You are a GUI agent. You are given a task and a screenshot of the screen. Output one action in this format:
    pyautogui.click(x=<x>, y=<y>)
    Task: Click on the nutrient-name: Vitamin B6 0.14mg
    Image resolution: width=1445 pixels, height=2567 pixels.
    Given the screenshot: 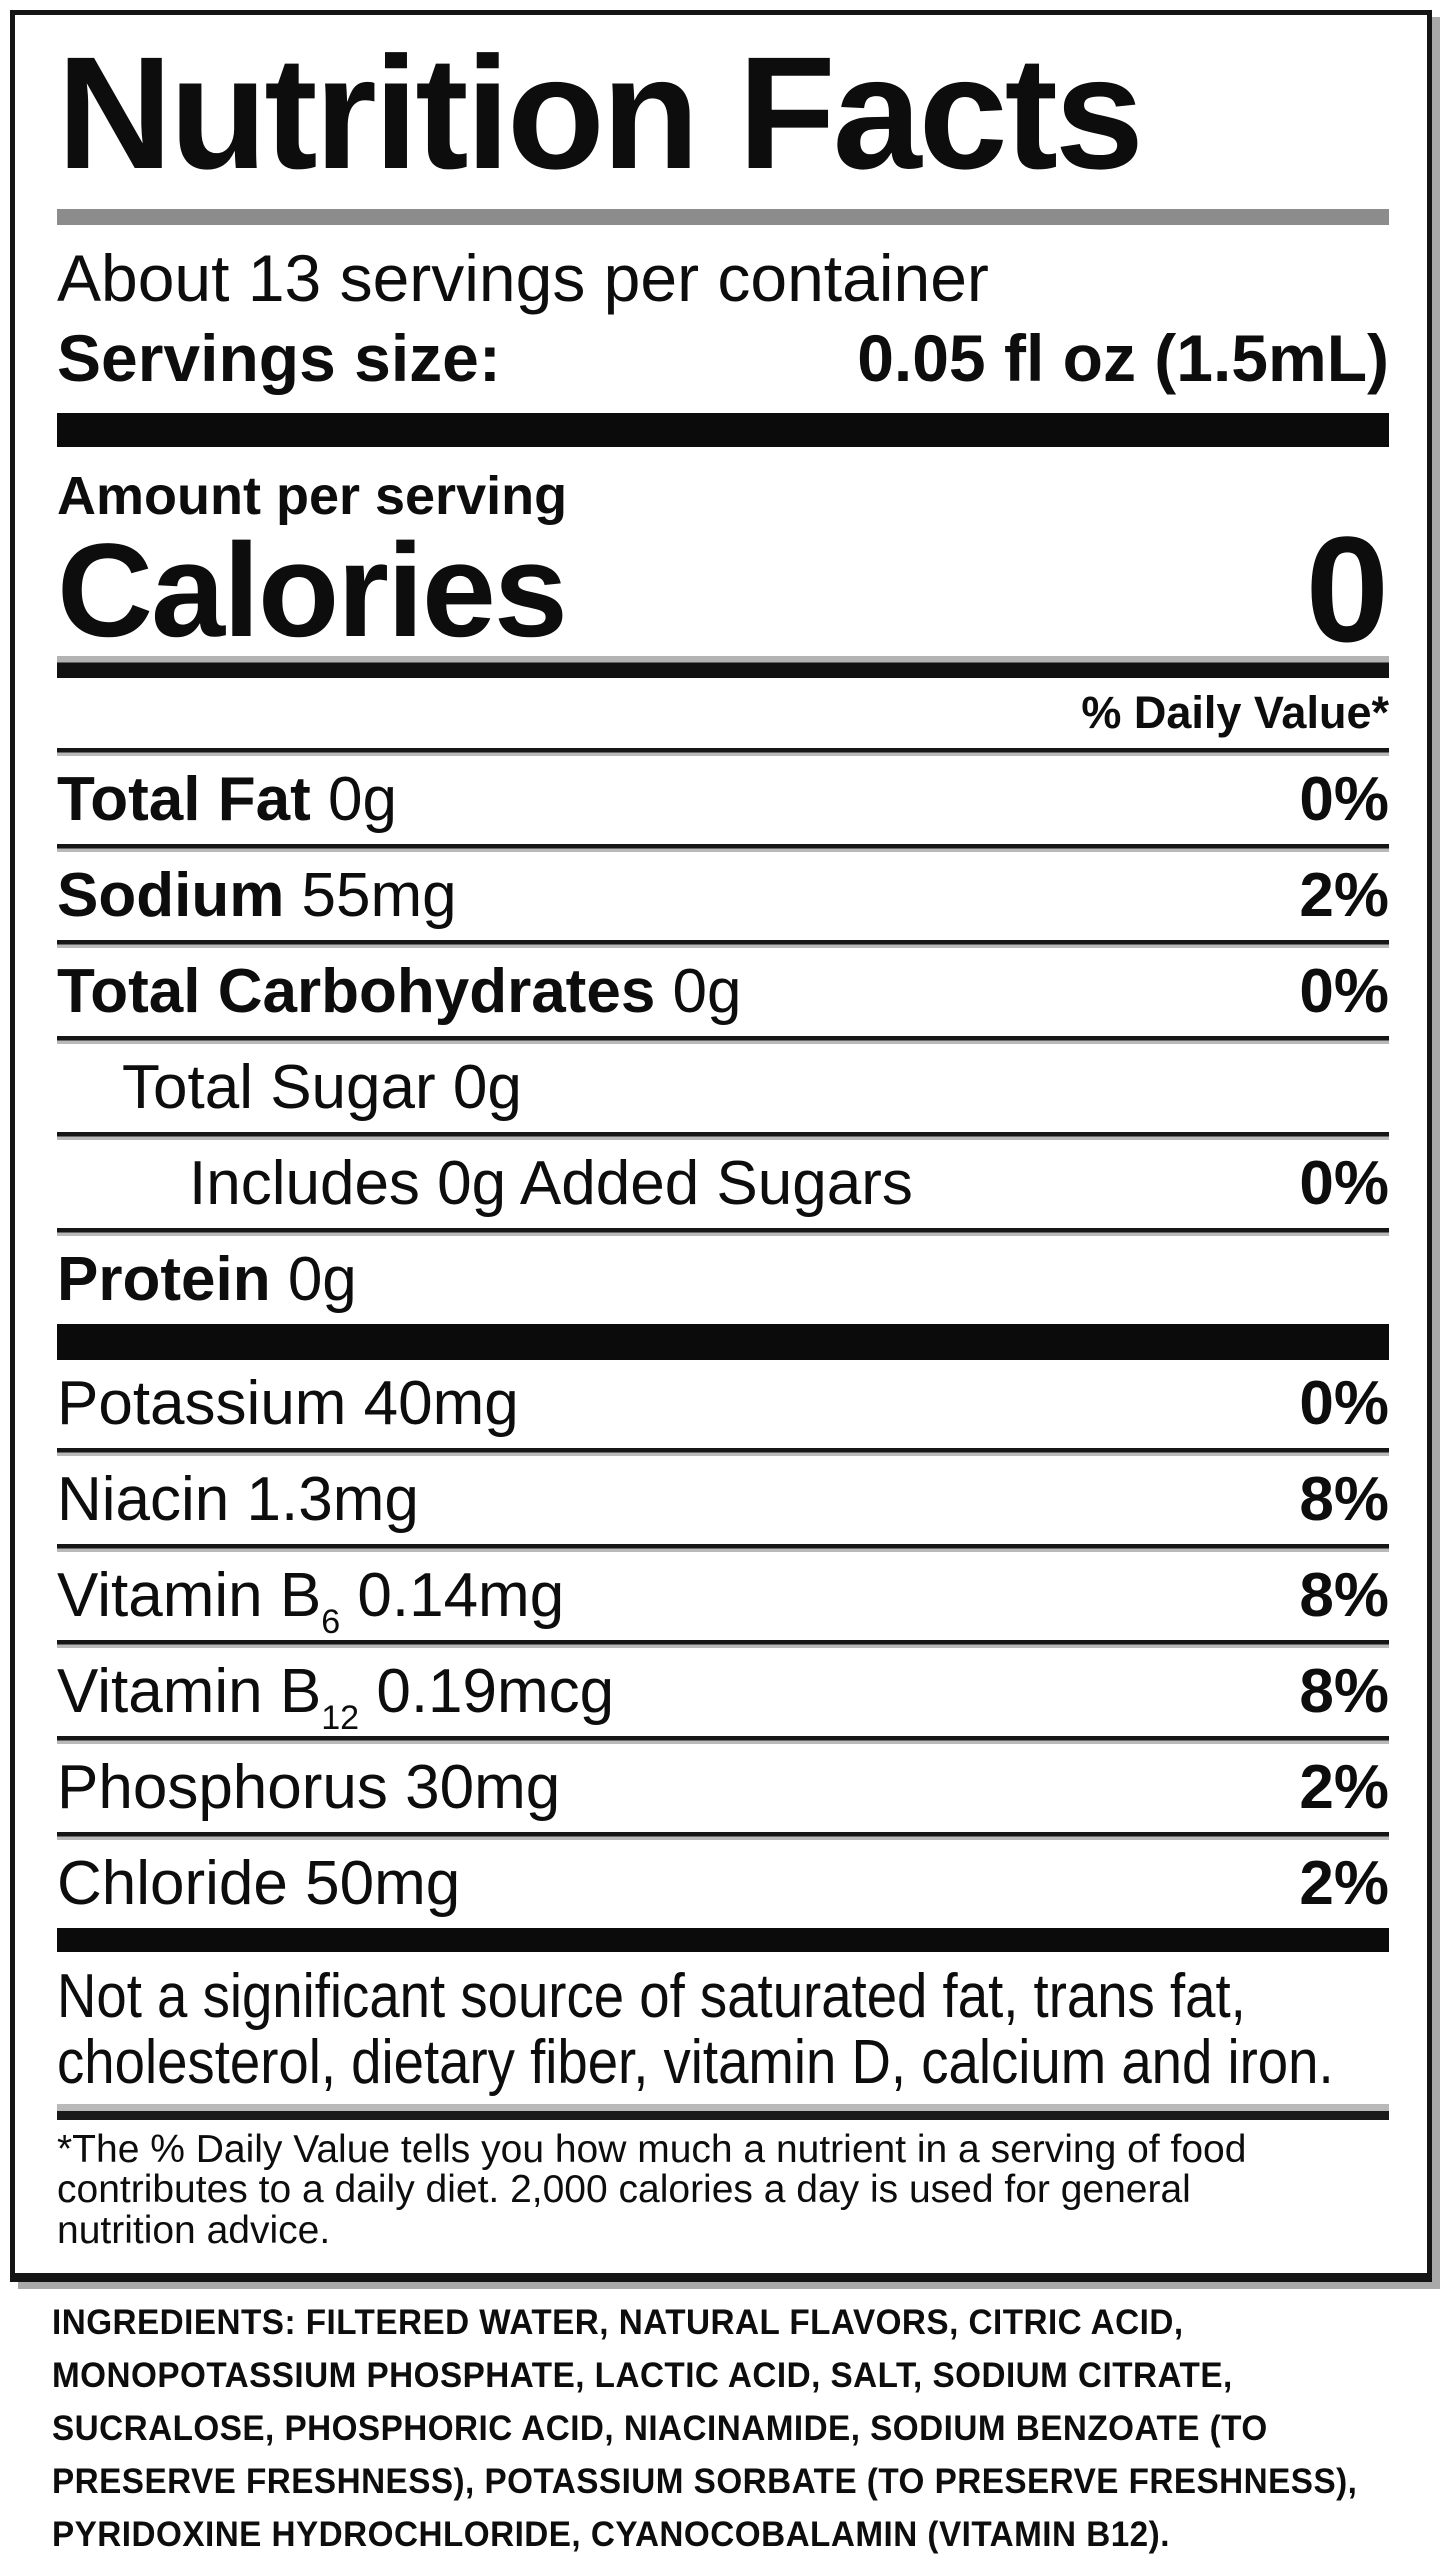 What is the action you would take?
    pyautogui.click(x=311, y=1601)
    